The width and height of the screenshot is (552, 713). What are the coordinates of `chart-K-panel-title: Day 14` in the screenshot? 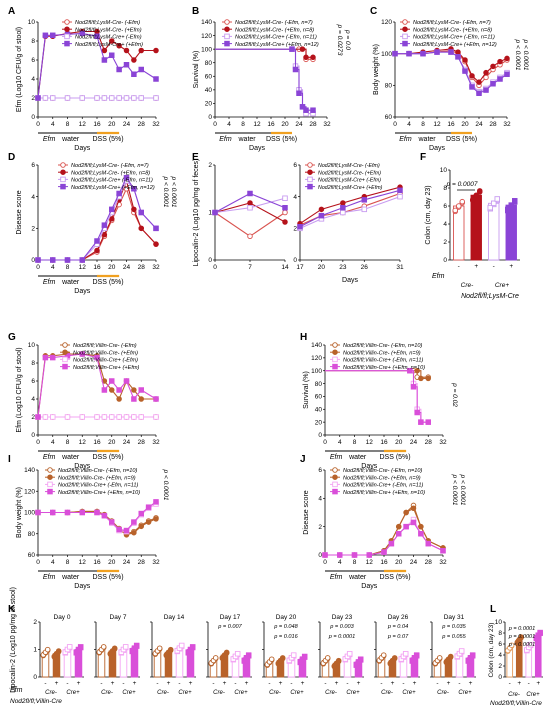 It's located at (174, 617).